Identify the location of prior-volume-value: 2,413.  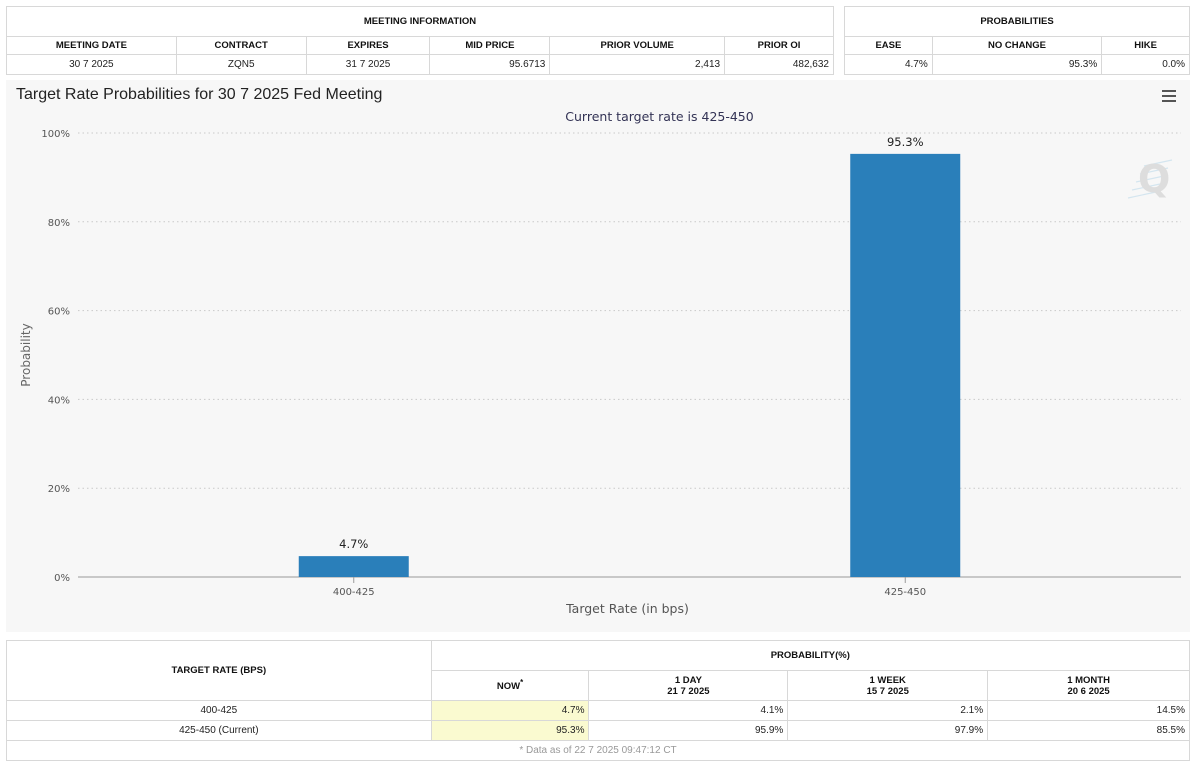
(637, 64).